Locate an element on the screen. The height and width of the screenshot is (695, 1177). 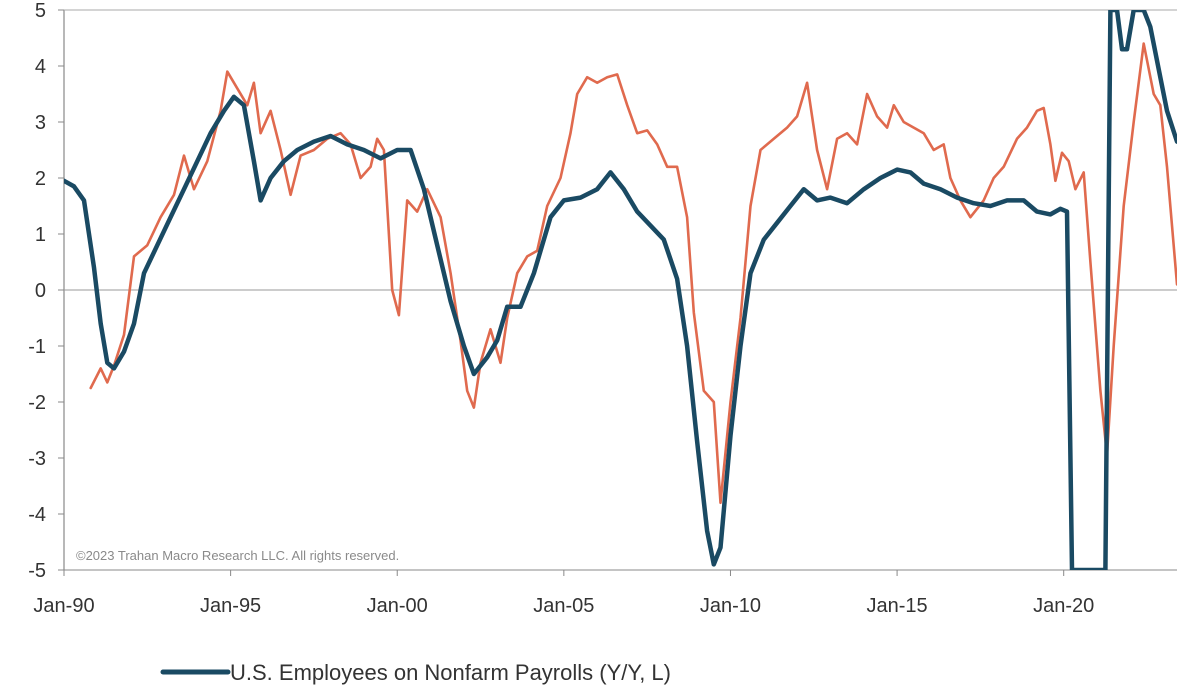
y-tick-label: 5 is located at coordinates (40, 11).